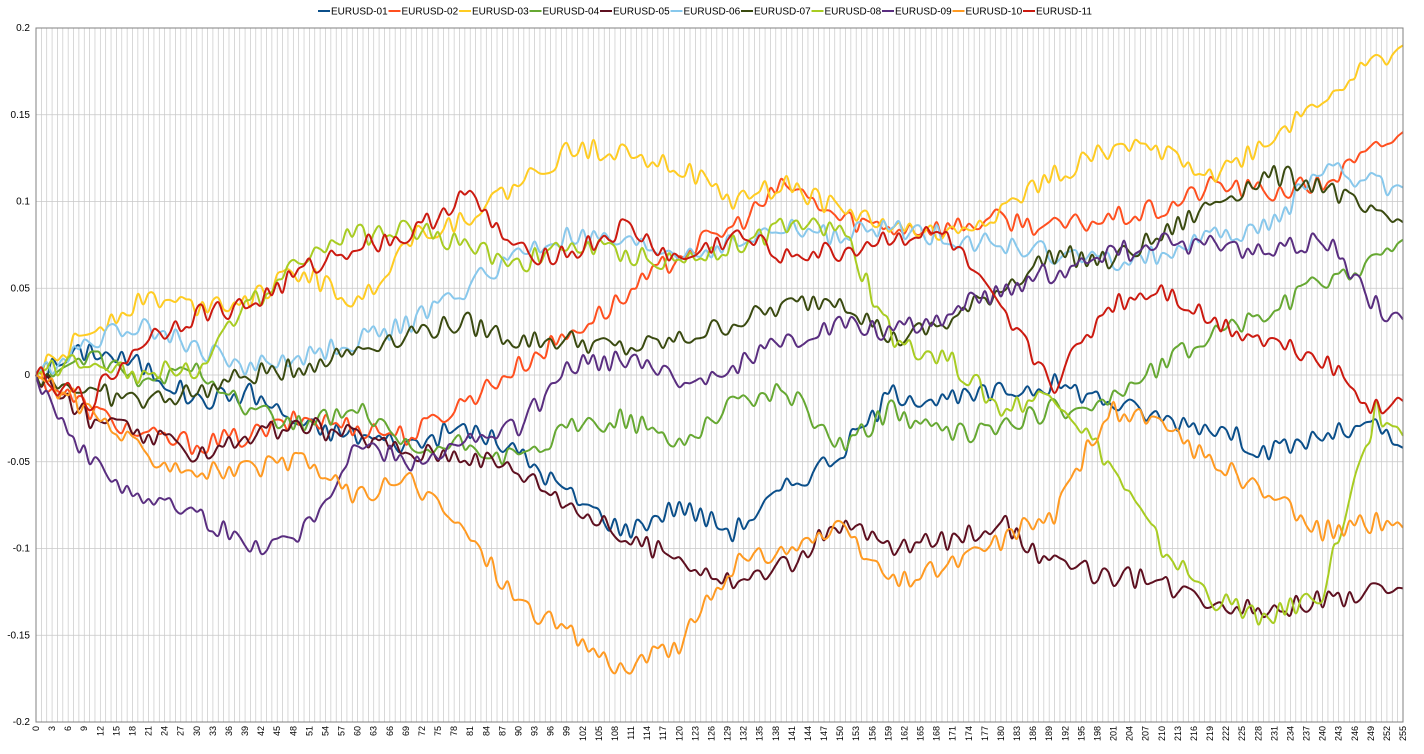 This screenshot has height=754, width=1424. Describe the element at coordinates (454, 731) in the screenshot. I see `x-tick-label: 78` at that location.